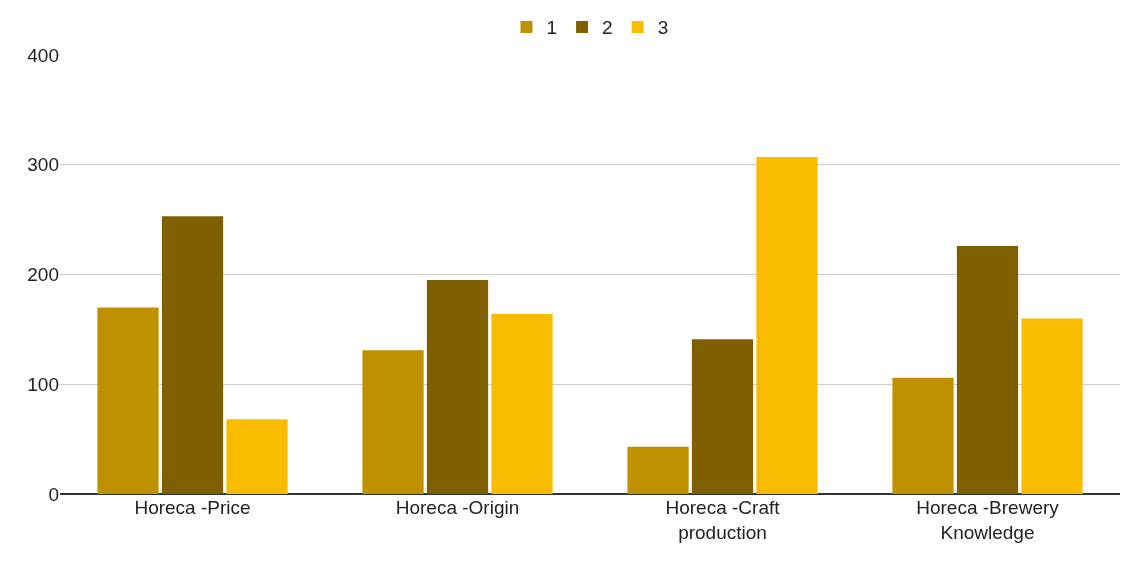 The width and height of the screenshot is (1125, 569). I want to click on y-tick-label: 0, so click(53, 494).